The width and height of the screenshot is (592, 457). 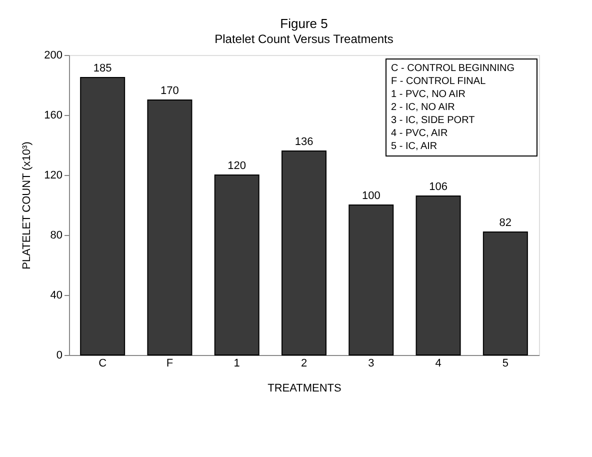 What do you see at coordinates (53, 116) in the screenshot?
I see `y-tick-label: 160` at bounding box center [53, 116].